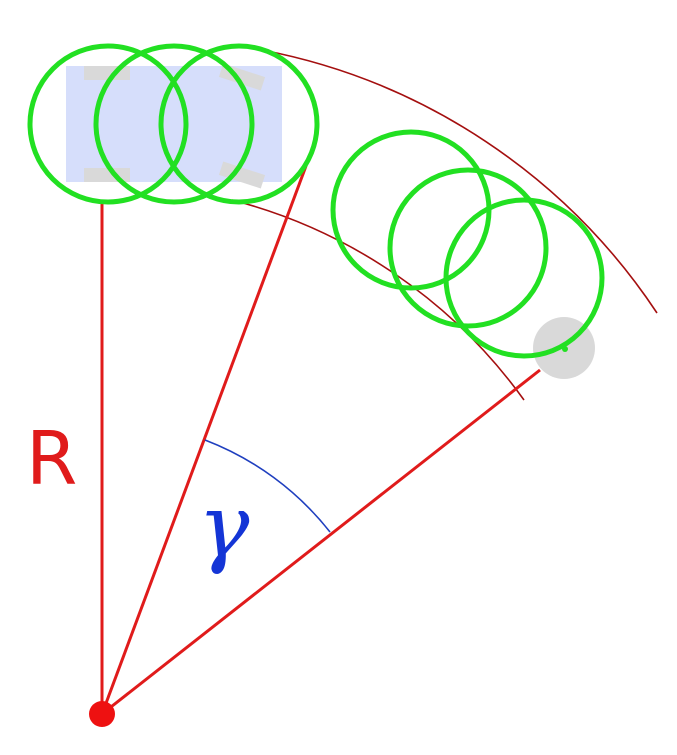  What do you see at coordinates (267, 486) in the screenshot?
I see `angle-arc` at bounding box center [267, 486].